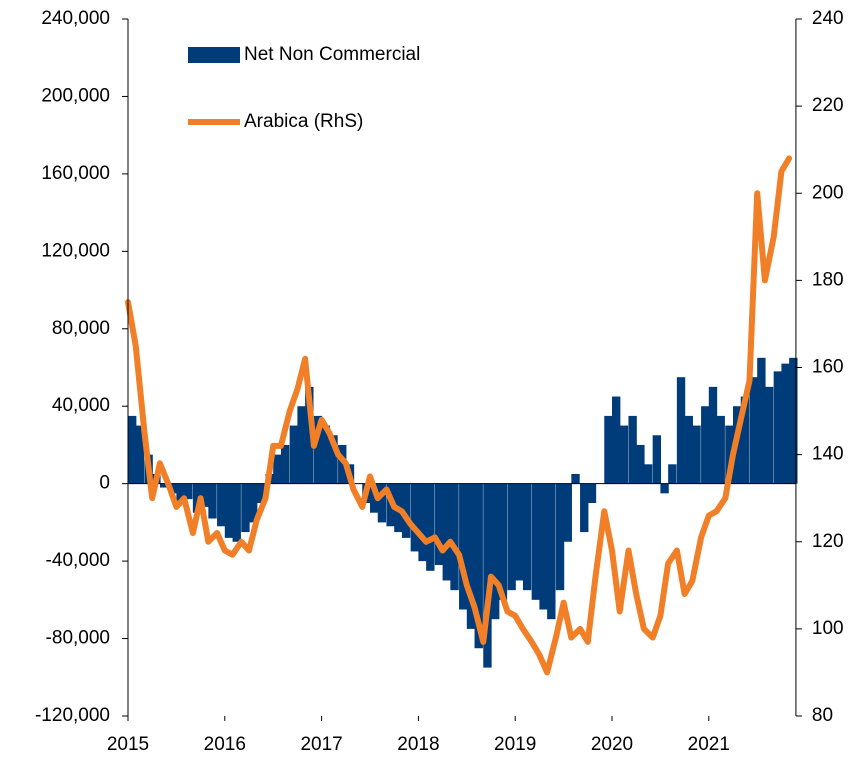 The width and height of the screenshot is (853, 757). What do you see at coordinates (515, 744) in the screenshot?
I see `x-tick-label: 2019` at bounding box center [515, 744].